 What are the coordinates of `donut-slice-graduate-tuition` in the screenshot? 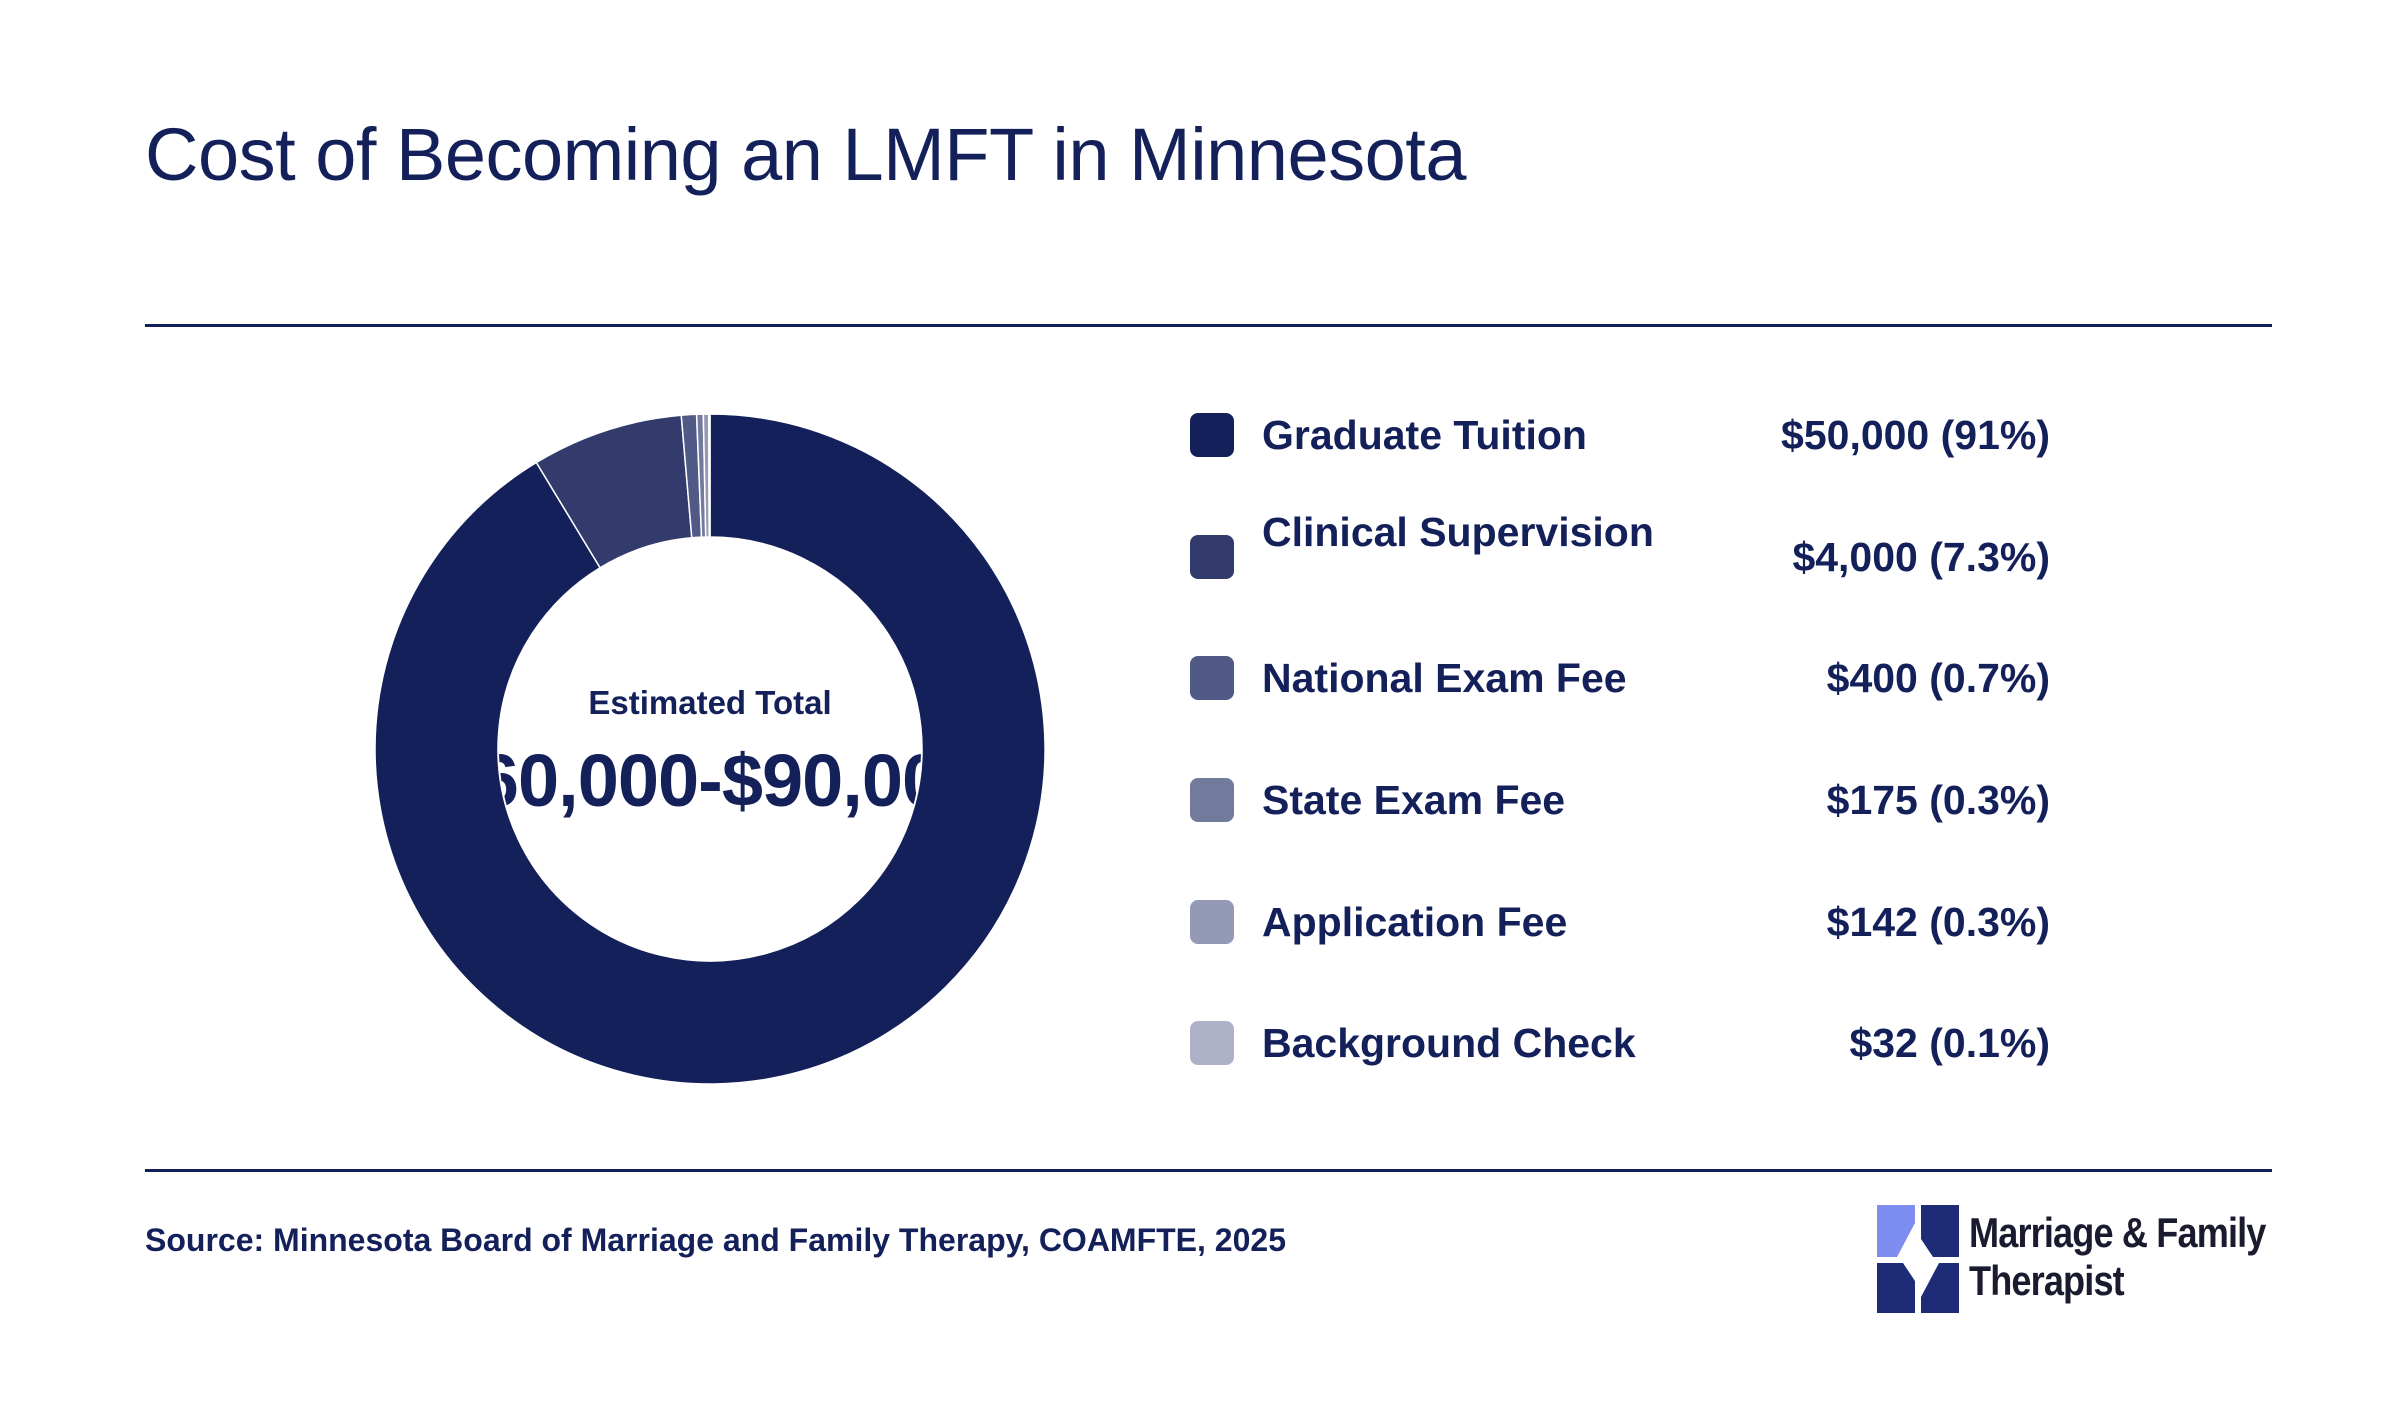 It's located at (710, 749).